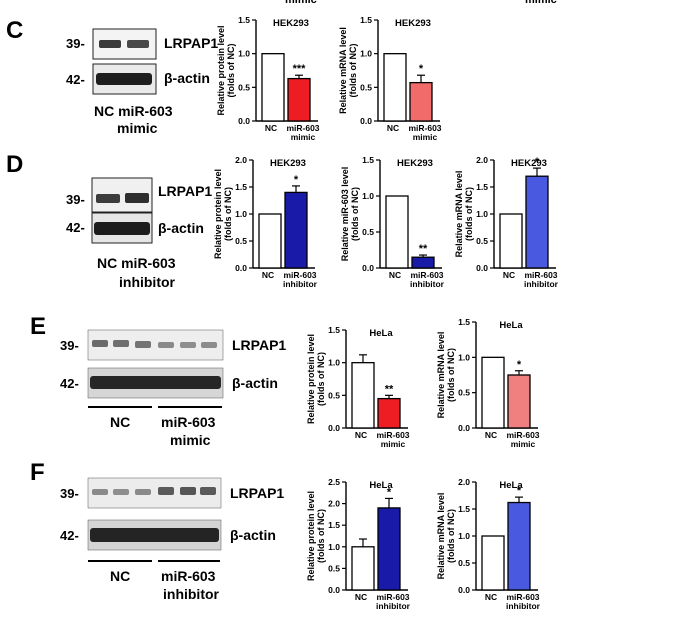  I want to click on western-blot-e: 39- 42- LRPAP1 β-actin NC miR-603 mimic, so click(173, 388).